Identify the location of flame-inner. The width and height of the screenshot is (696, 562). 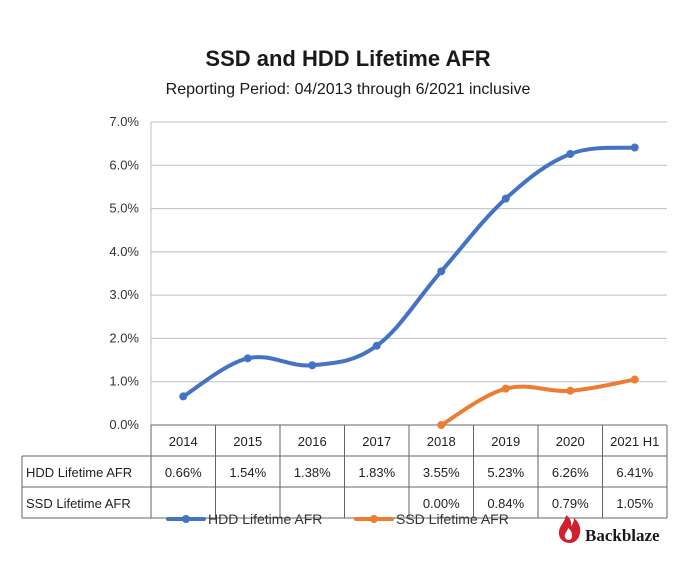
(568, 534).